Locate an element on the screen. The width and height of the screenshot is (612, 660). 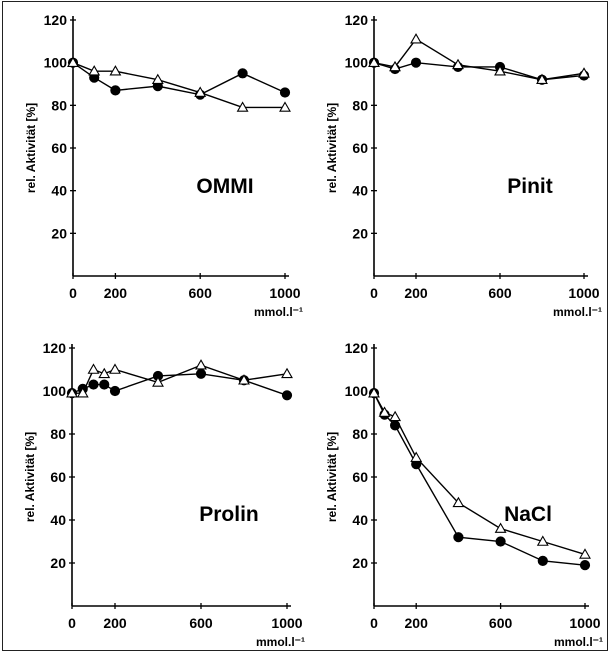
panel-title: OMMI is located at coordinates (224, 186).